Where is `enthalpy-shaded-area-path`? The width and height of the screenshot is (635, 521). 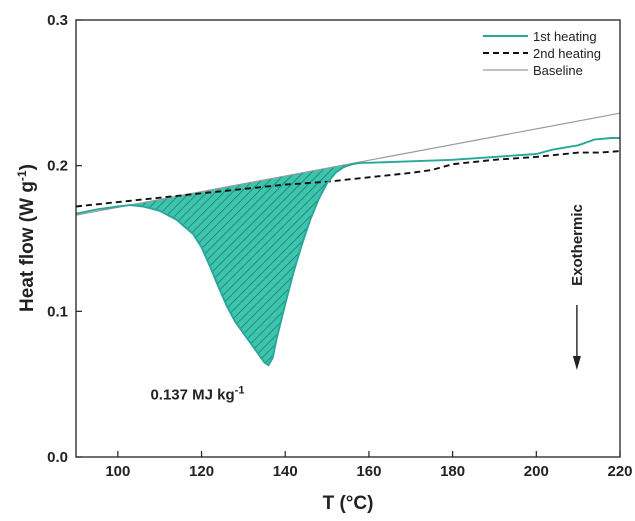 enthalpy-shaded-area-path is located at coordinates (243, 264).